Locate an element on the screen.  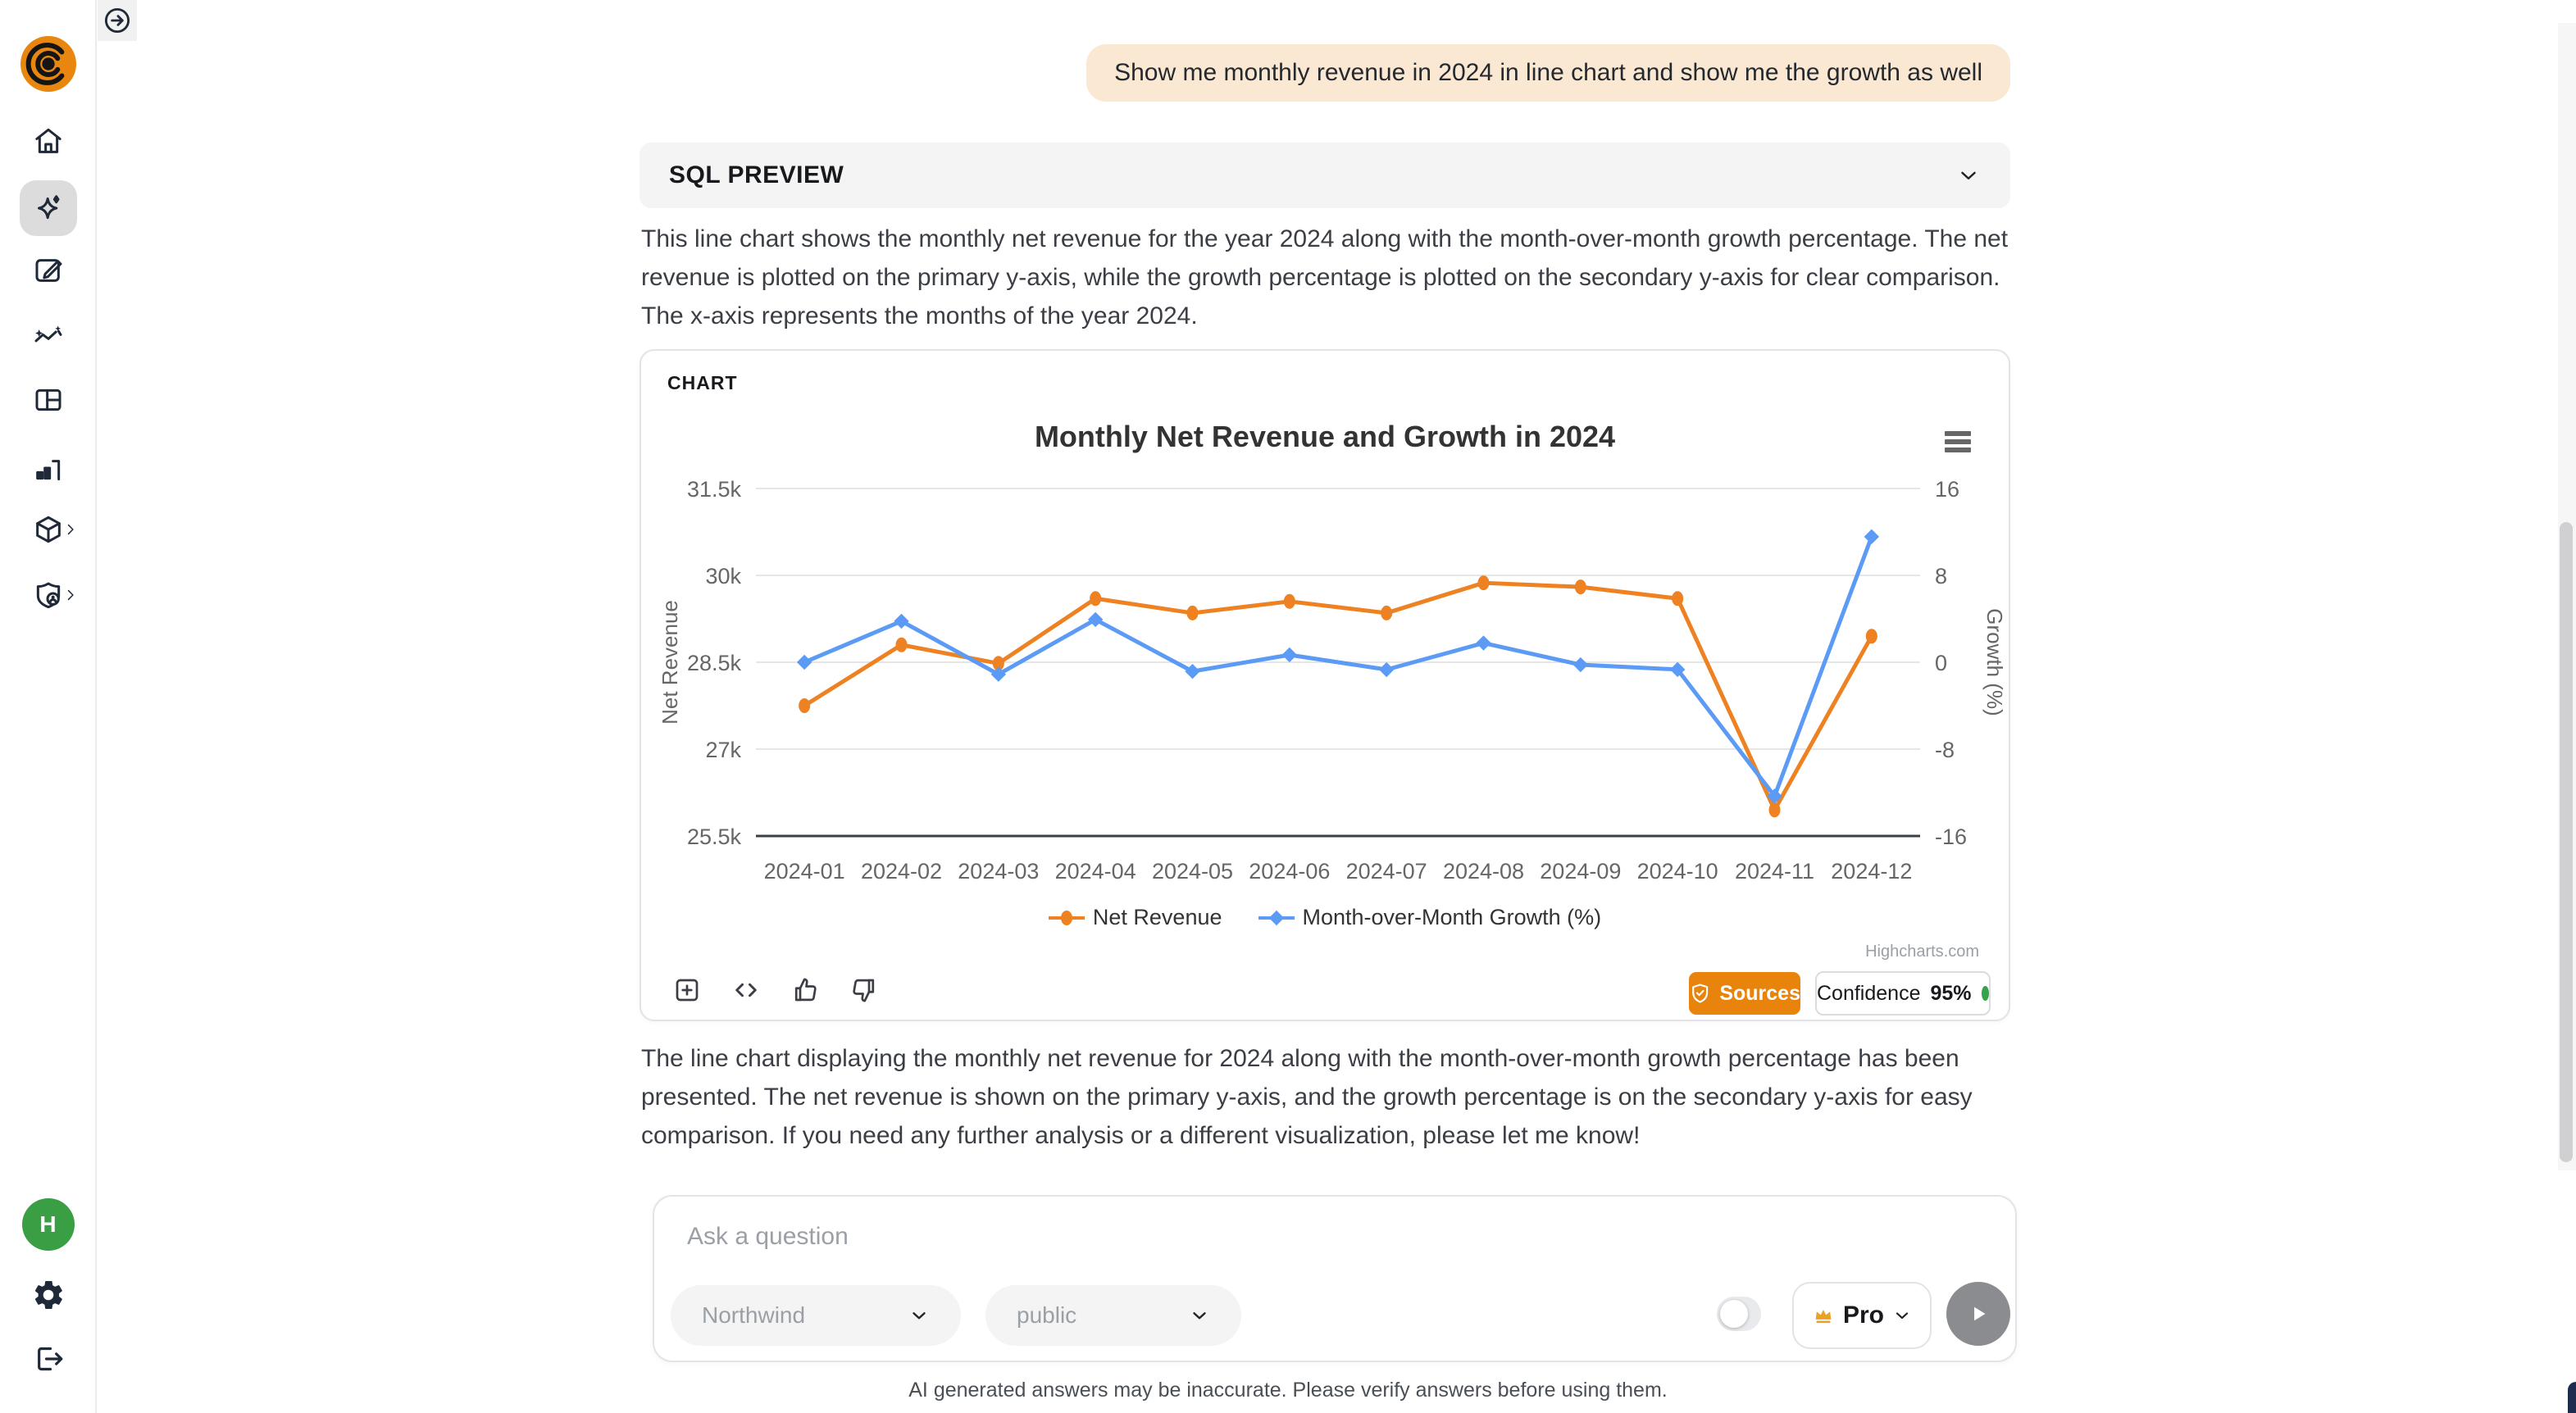
legend-item: Net Revenue is located at coordinates (1135, 918).